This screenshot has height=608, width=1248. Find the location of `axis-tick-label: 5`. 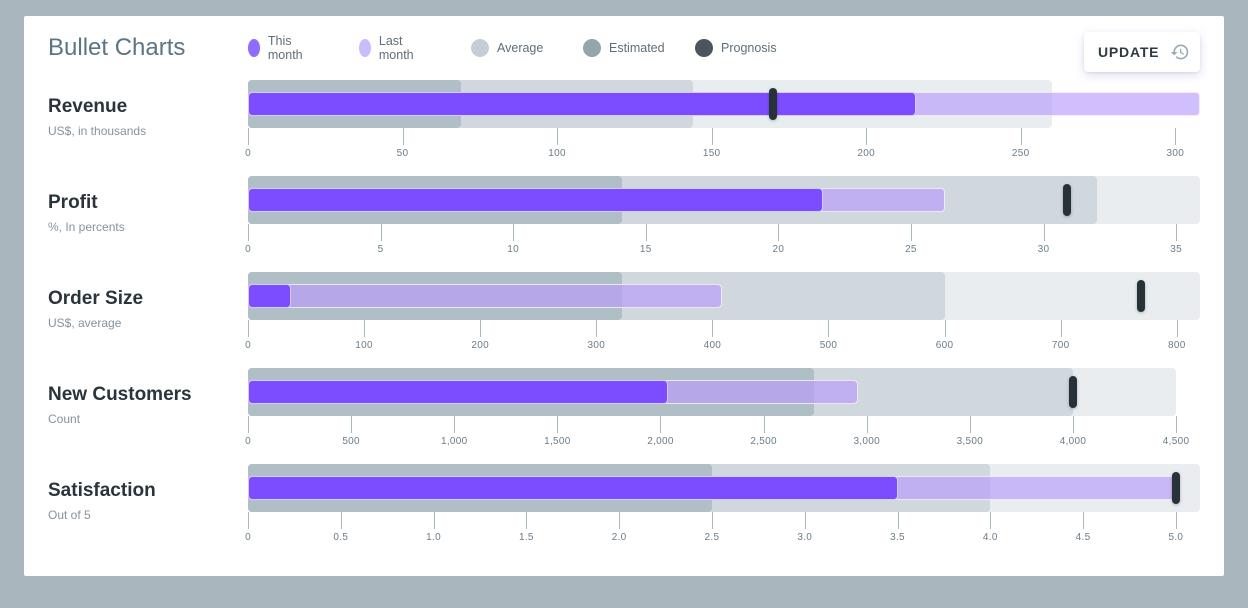

axis-tick-label: 5 is located at coordinates (380, 249).